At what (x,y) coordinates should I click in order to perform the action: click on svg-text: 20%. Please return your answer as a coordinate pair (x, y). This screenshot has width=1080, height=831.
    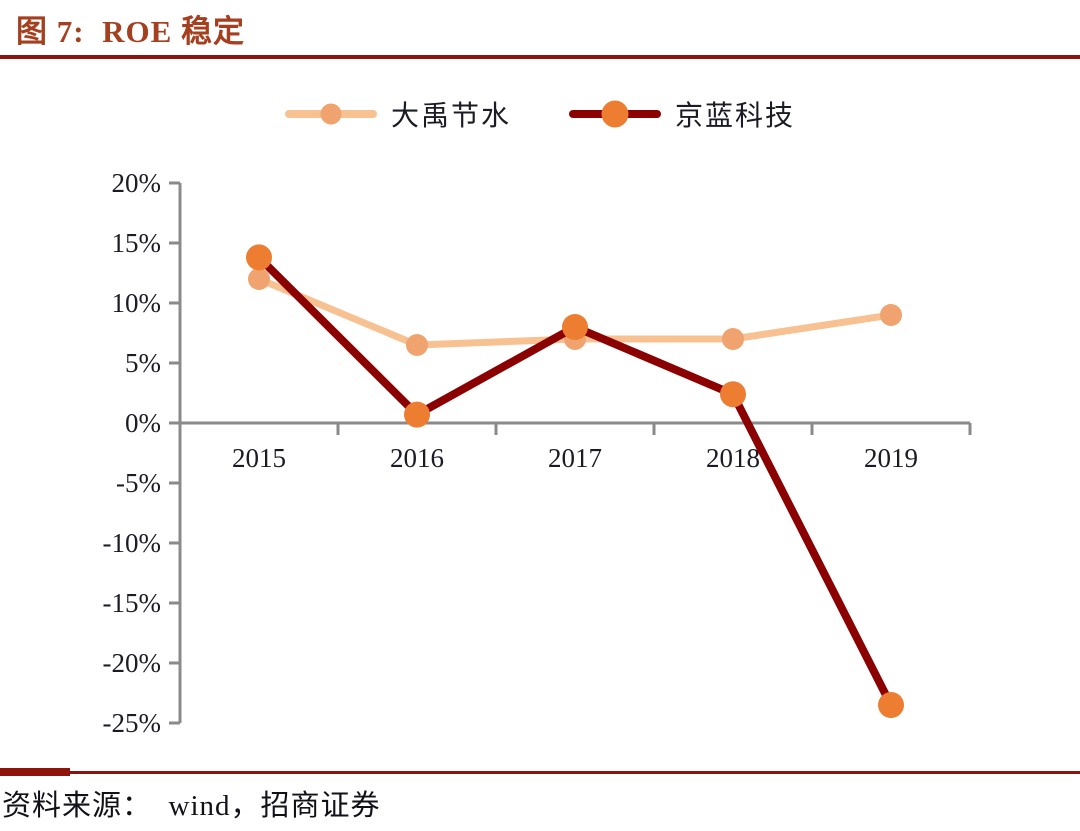
    Looking at the image, I should click on (137, 183).